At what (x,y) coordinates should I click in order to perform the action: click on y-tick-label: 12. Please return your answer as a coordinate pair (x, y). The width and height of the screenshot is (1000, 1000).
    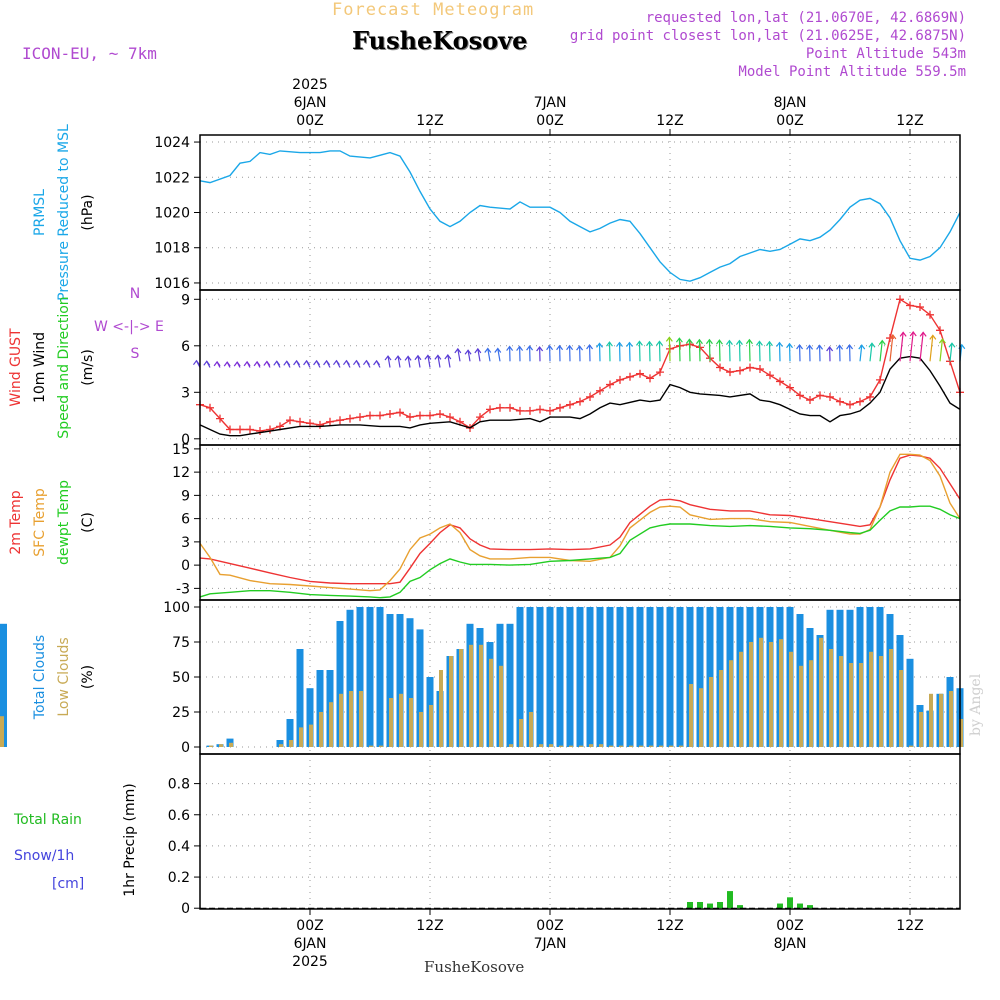
    Looking at the image, I should click on (181, 473).